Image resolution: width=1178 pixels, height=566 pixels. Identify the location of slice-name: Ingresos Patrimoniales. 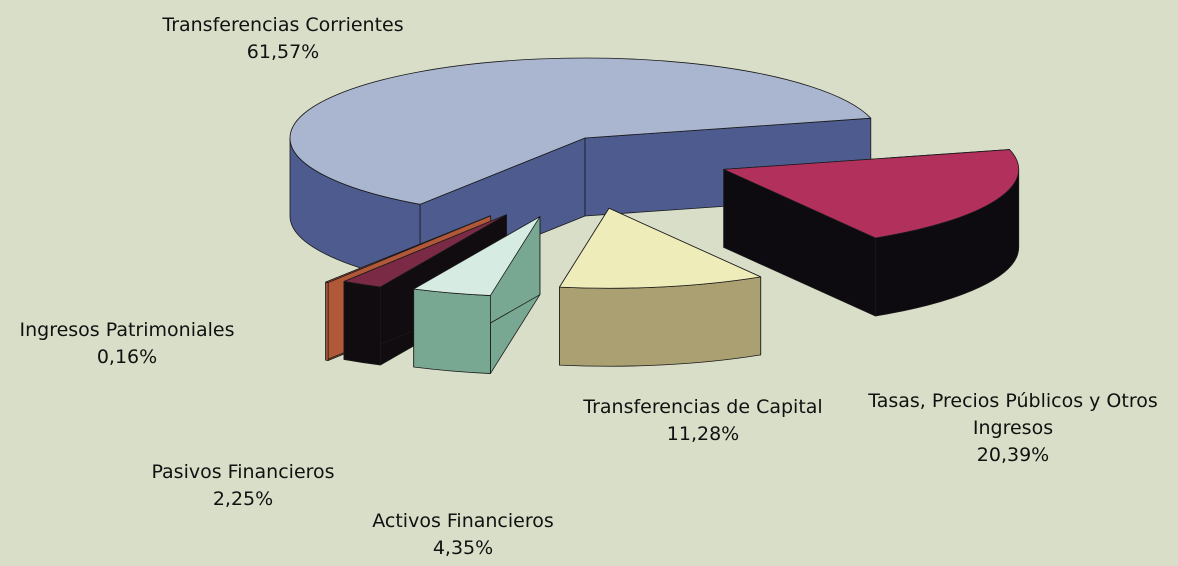
(127, 330).